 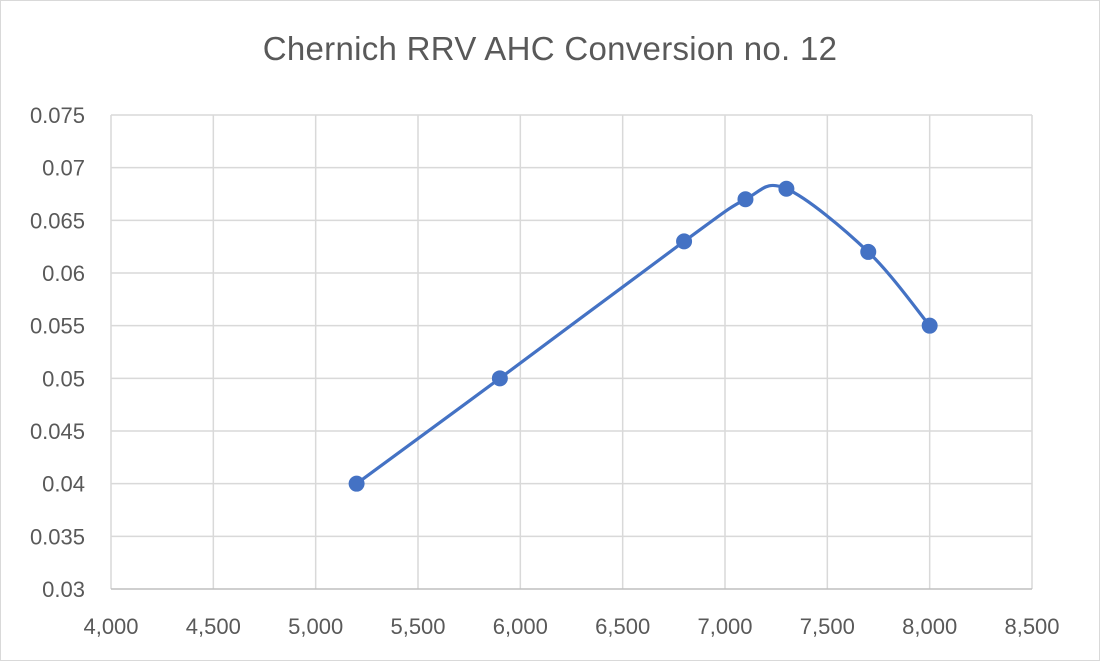 What do you see at coordinates (57, 431) in the screenshot?
I see `y-tick-label: 0.045` at bounding box center [57, 431].